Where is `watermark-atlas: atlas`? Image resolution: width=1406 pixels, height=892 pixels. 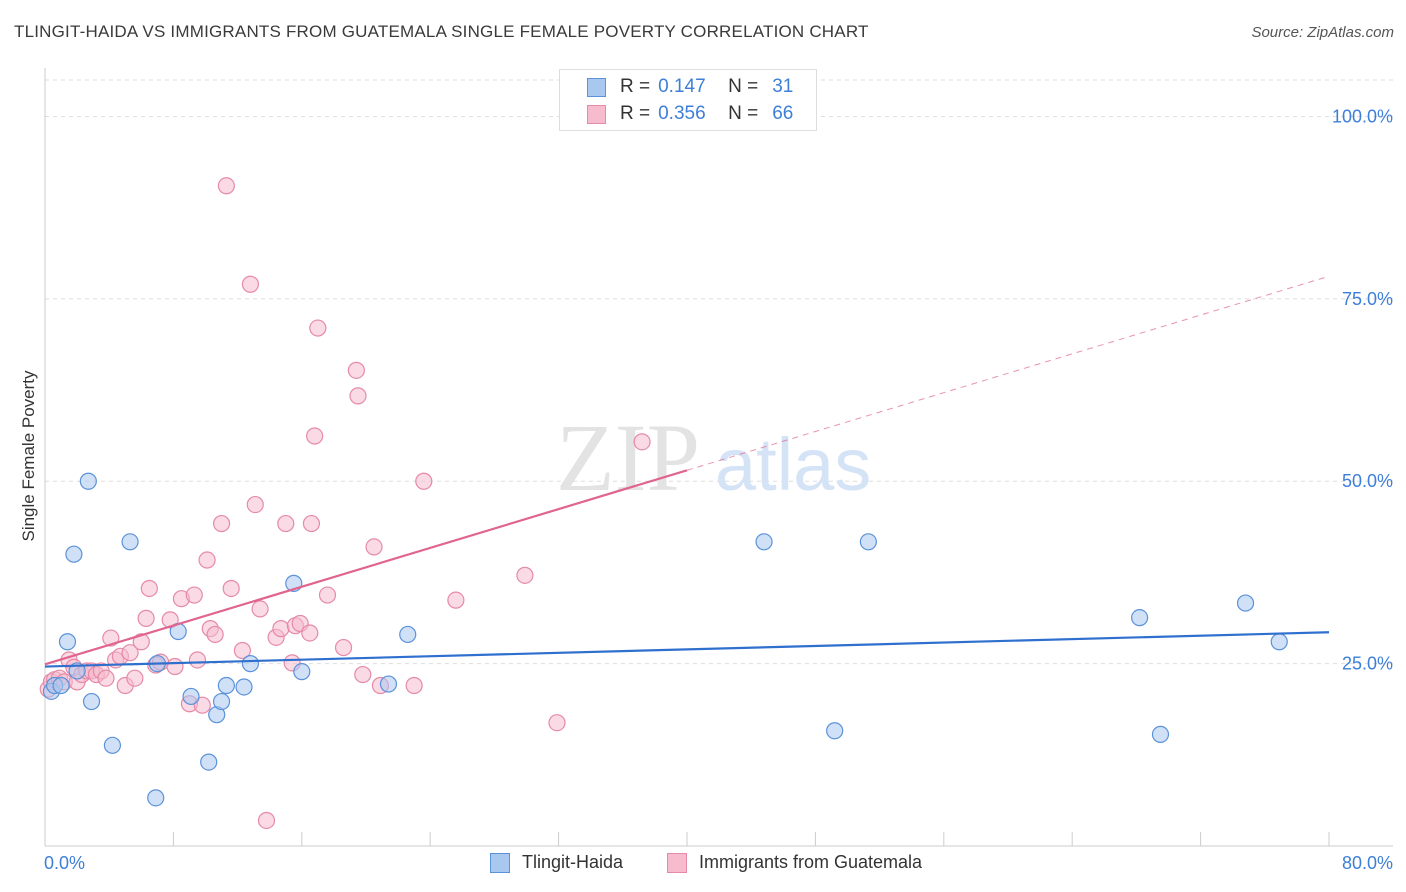 watermark-atlas: atlas is located at coordinates (793, 464).